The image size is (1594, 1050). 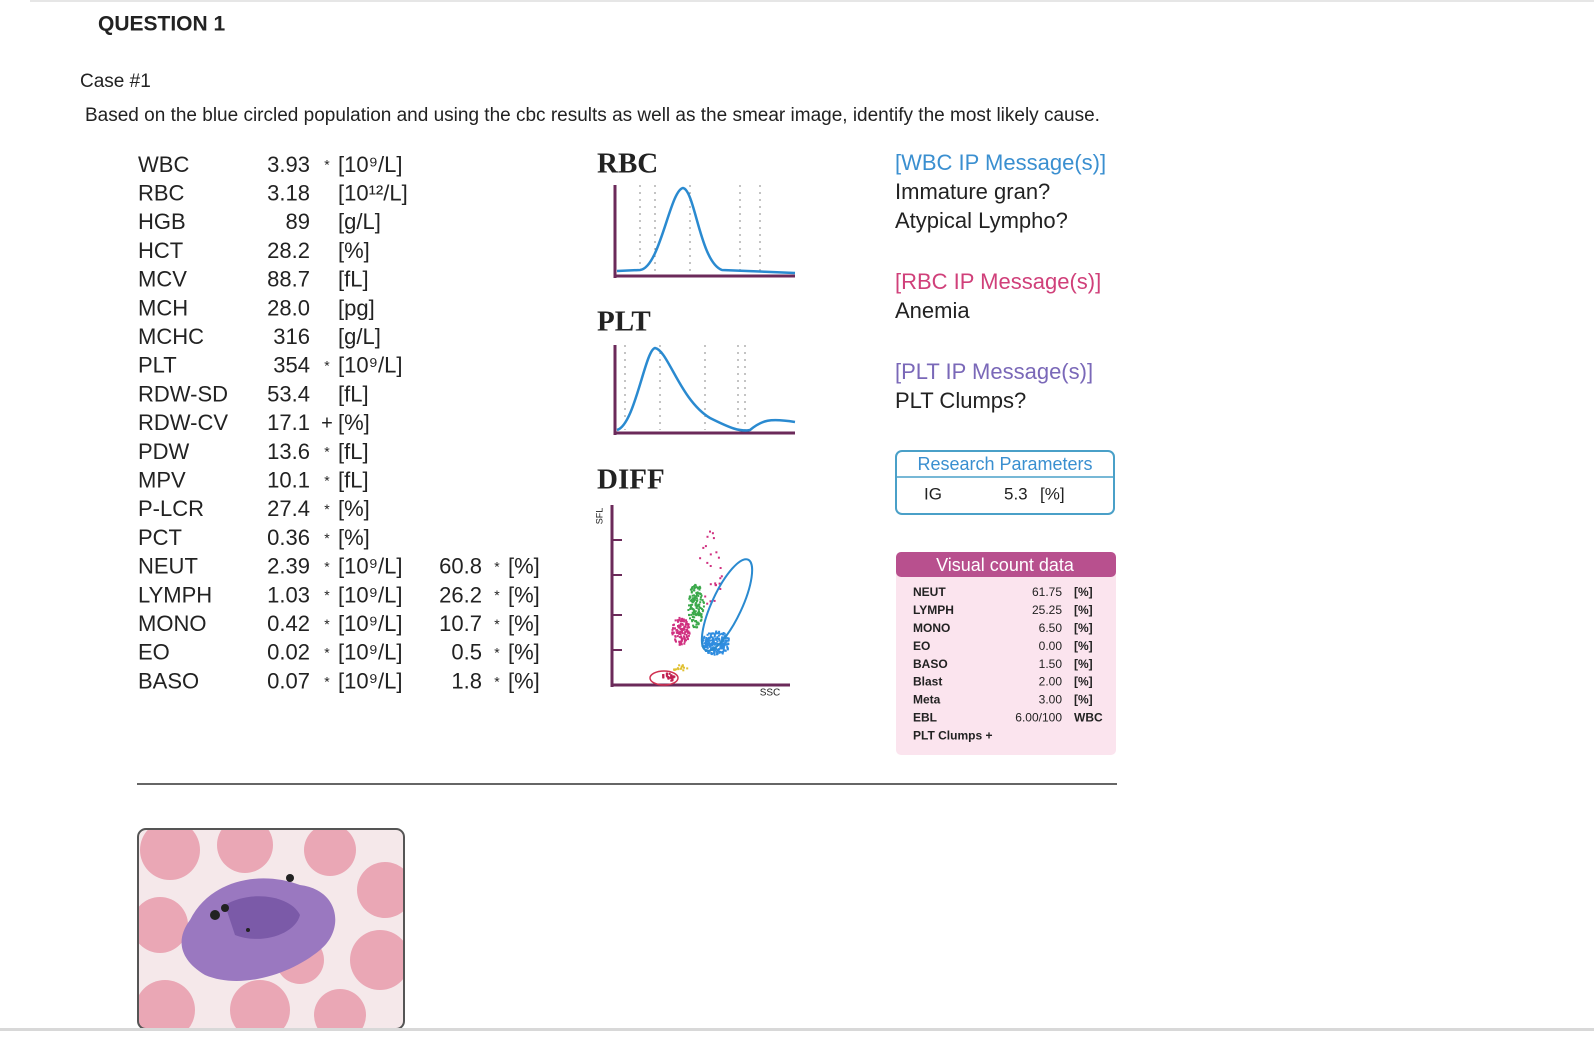 What do you see at coordinates (1000, 162) in the screenshot?
I see `message-header: [WBC IP Message(s)]` at bounding box center [1000, 162].